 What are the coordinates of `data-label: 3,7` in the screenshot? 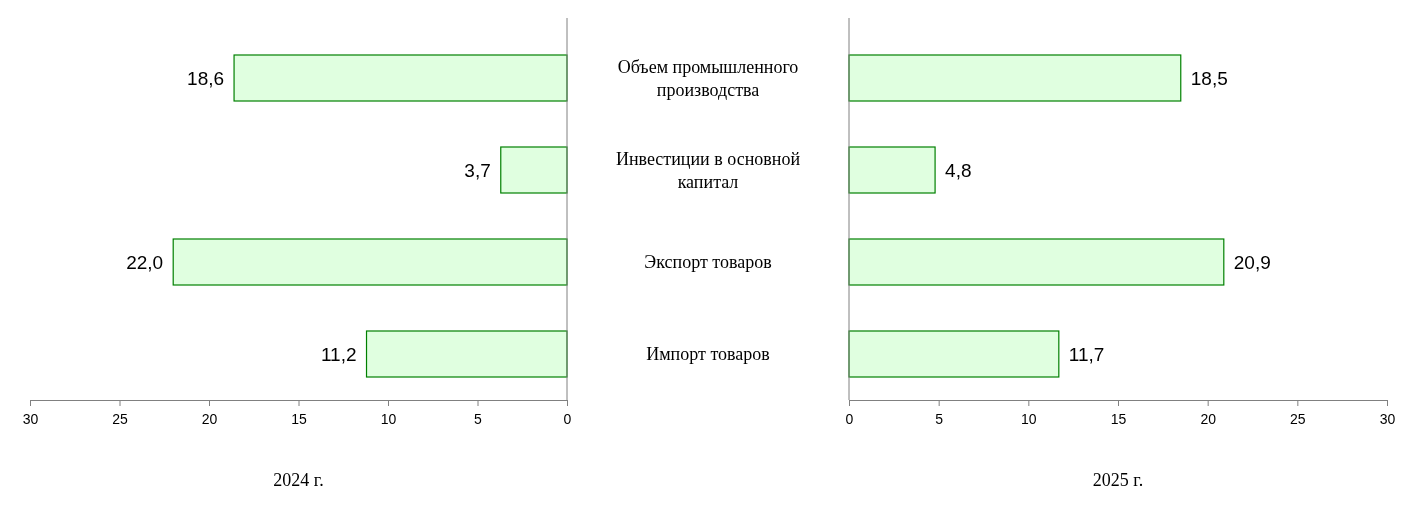 It's located at (477, 170).